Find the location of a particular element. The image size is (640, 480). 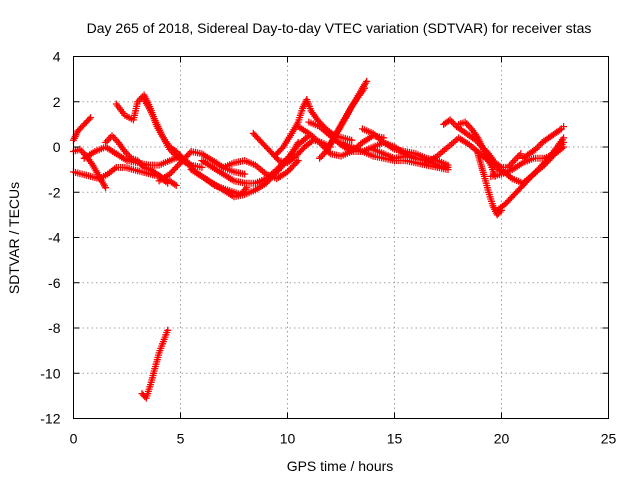

series-arc18 is located at coordinates (342, 123).